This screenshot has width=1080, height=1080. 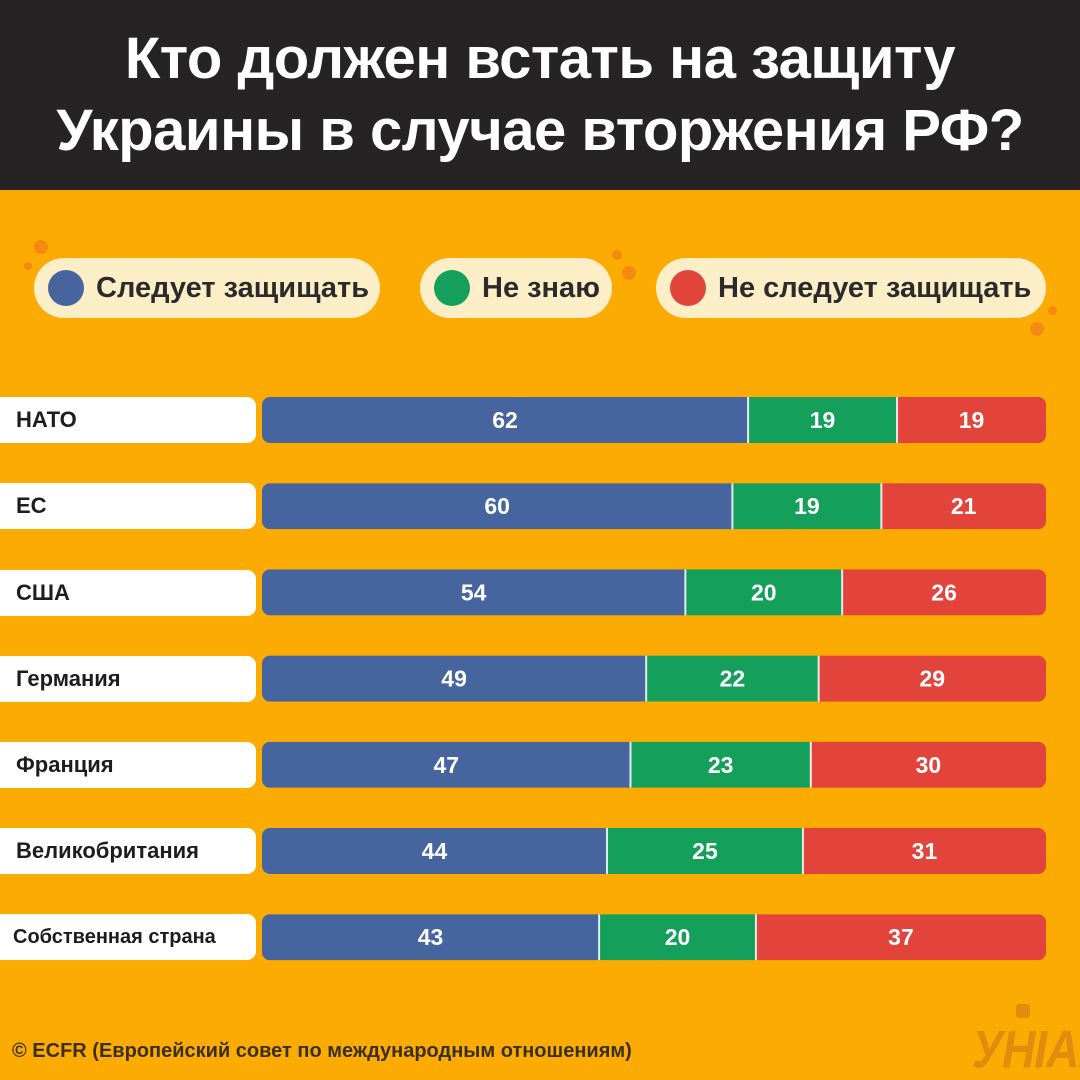 I want to click on category-label-own-country: Собственная страна, so click(x=128, y=937).